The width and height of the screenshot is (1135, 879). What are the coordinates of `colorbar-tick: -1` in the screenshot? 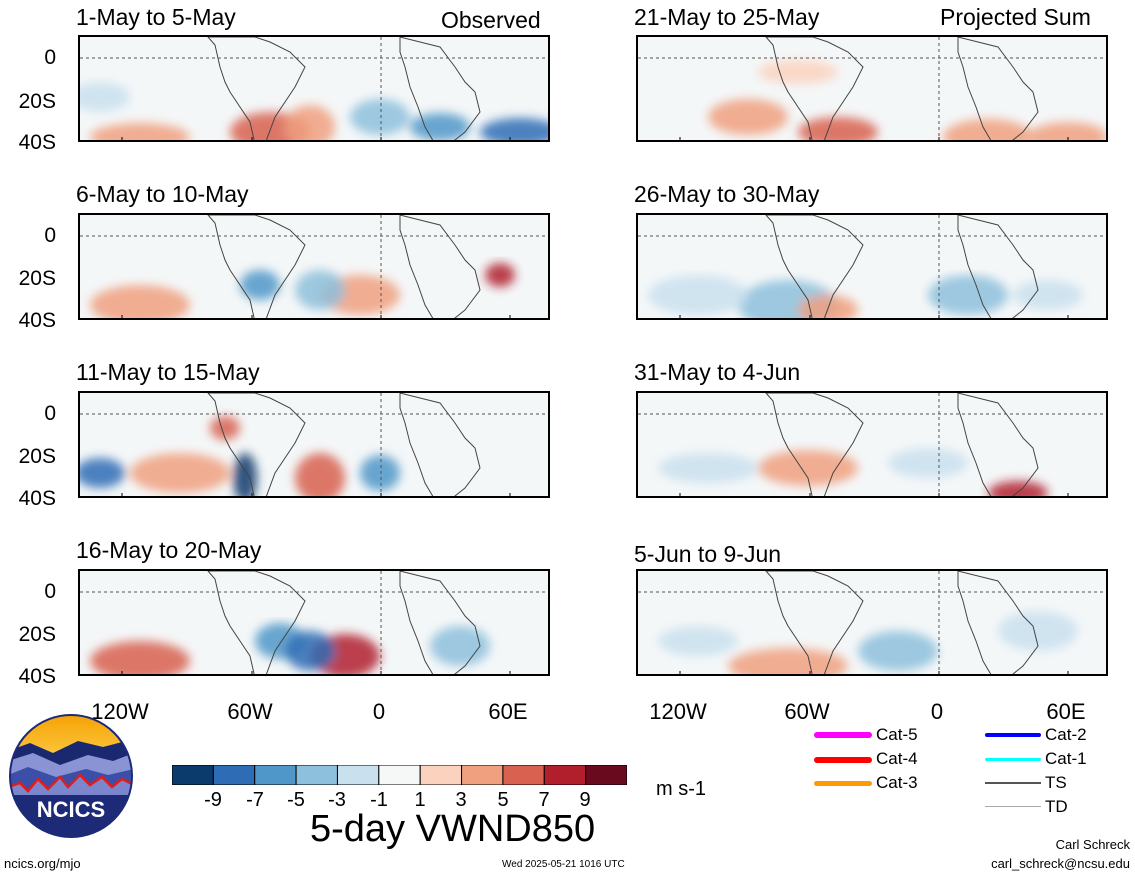 It's located at (379, 800).